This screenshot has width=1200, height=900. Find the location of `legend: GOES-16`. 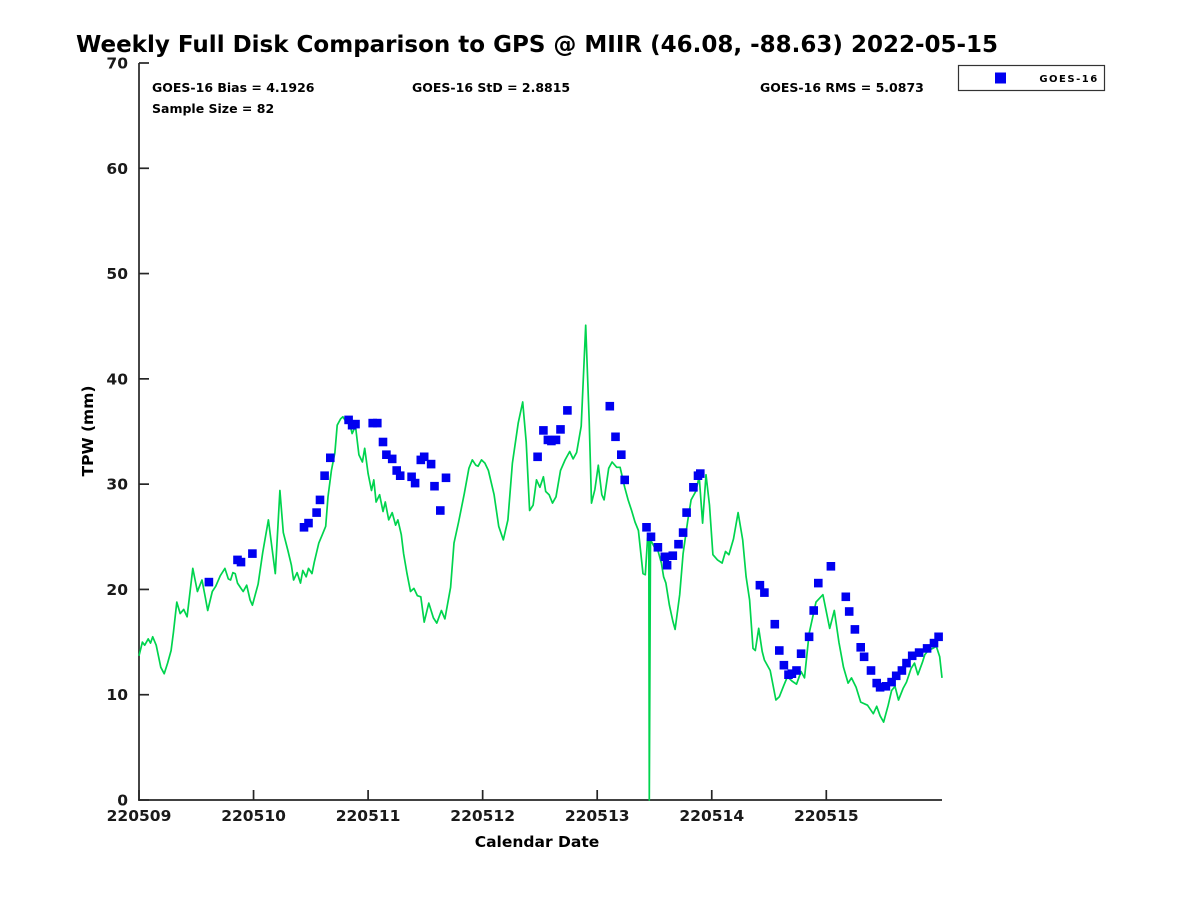

legend: GOES-16 is located at coordinates (1031, 78).